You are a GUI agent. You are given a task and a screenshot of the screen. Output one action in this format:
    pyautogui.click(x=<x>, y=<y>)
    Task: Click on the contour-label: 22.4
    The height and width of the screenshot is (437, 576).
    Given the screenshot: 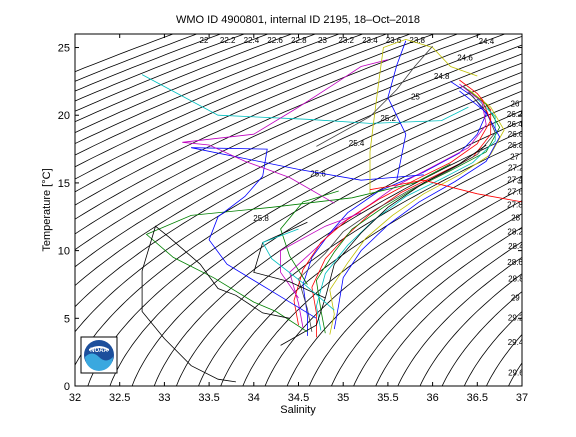 What is the action you would take?
    pyautogui.click(x=252, y=40)
    